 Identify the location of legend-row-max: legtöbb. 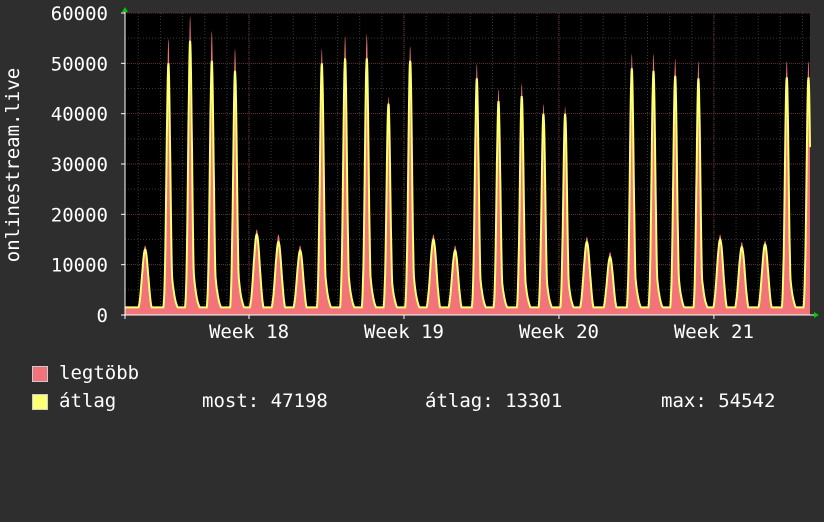
(422, 373).